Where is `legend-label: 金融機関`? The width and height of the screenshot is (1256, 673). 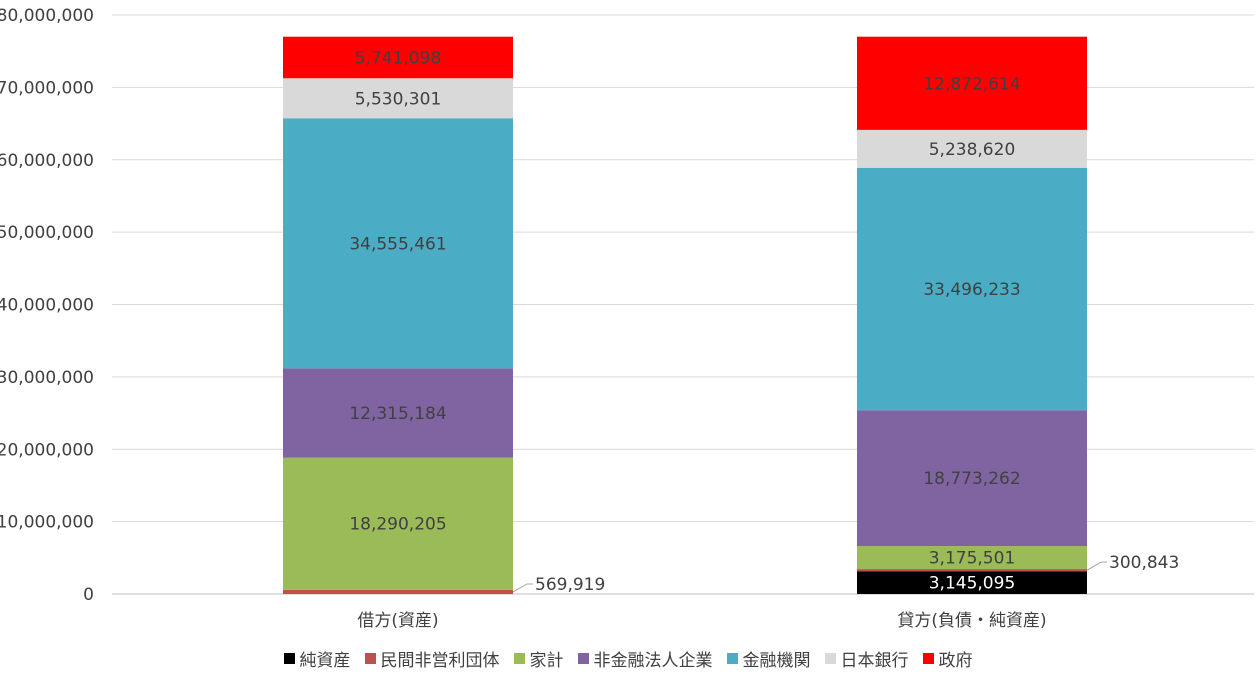
legend-label: 金融機関 is located at coordinates (776, 660).